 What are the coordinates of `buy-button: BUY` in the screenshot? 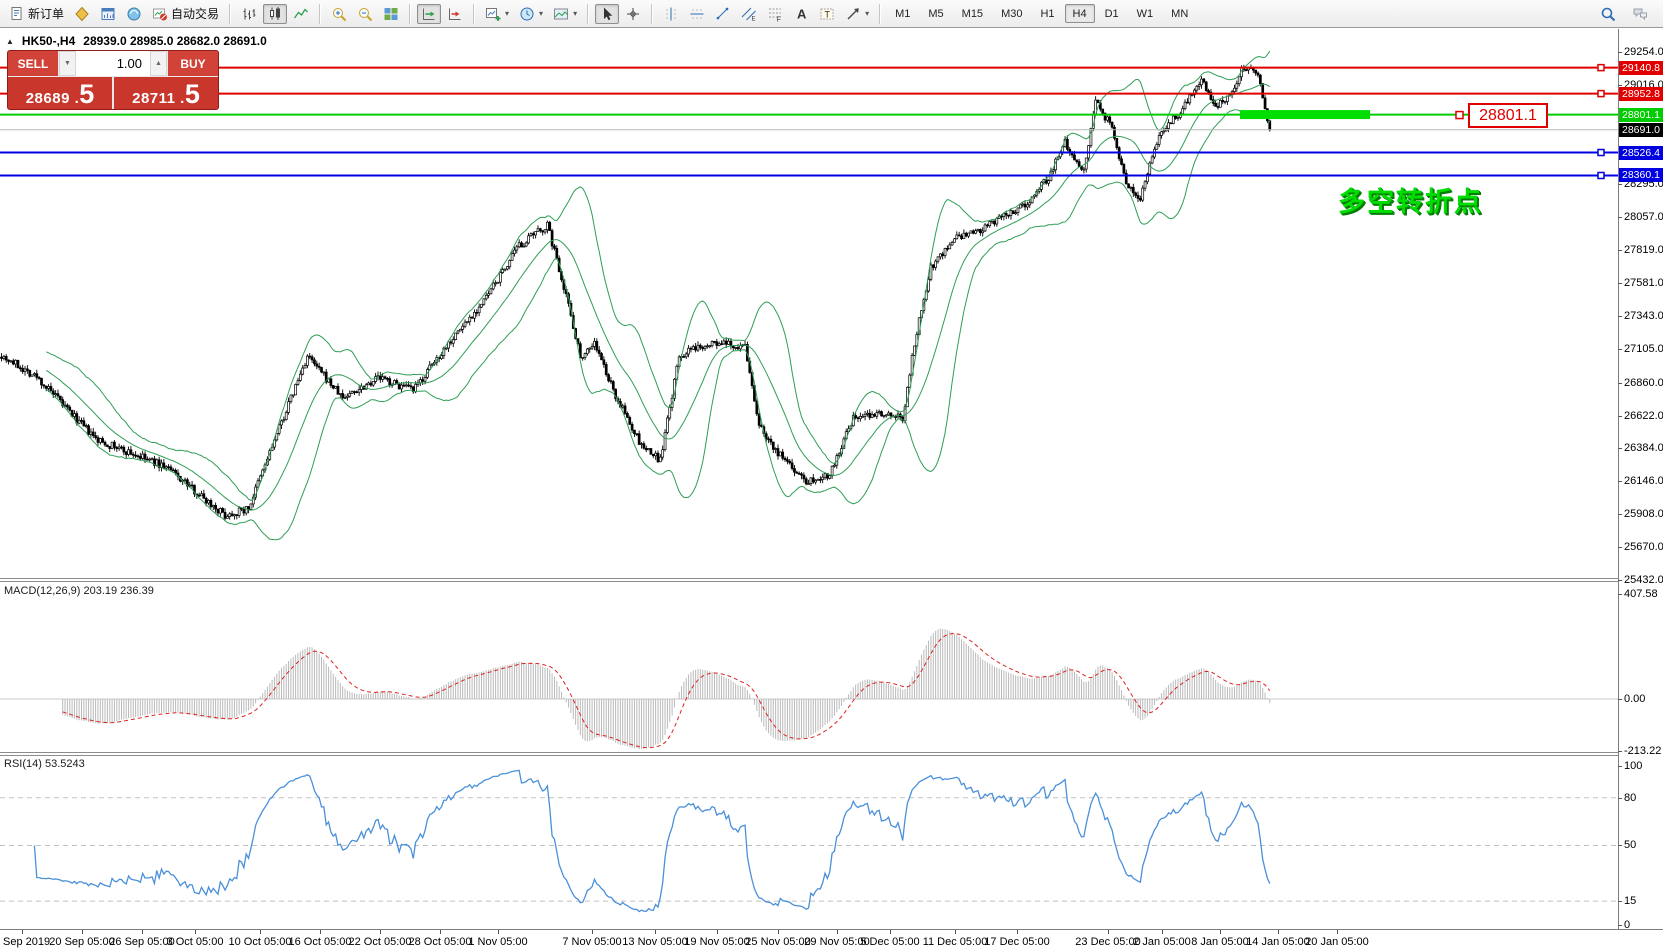 It's located at (193, 63).